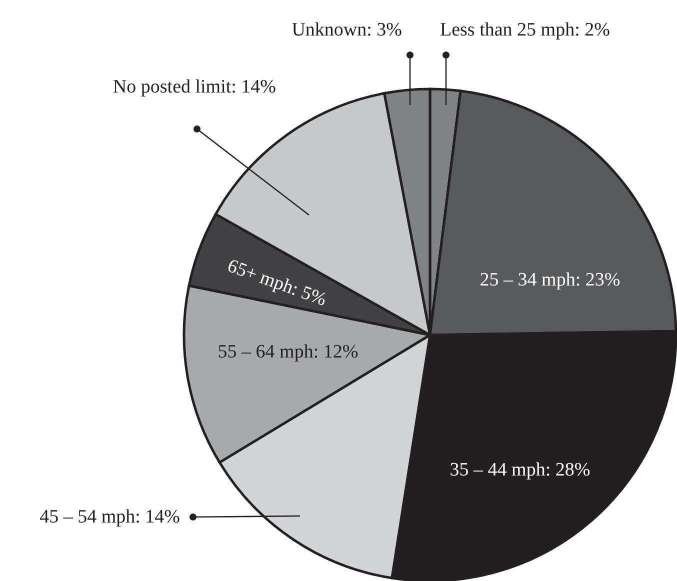 The height and width of the screenshot is (581, 677). What do you see at coordinates (288, 352) in the screenshot?
I see `slice-label: 55 – 64 mph: 12%` at bounding box center [288, 352].